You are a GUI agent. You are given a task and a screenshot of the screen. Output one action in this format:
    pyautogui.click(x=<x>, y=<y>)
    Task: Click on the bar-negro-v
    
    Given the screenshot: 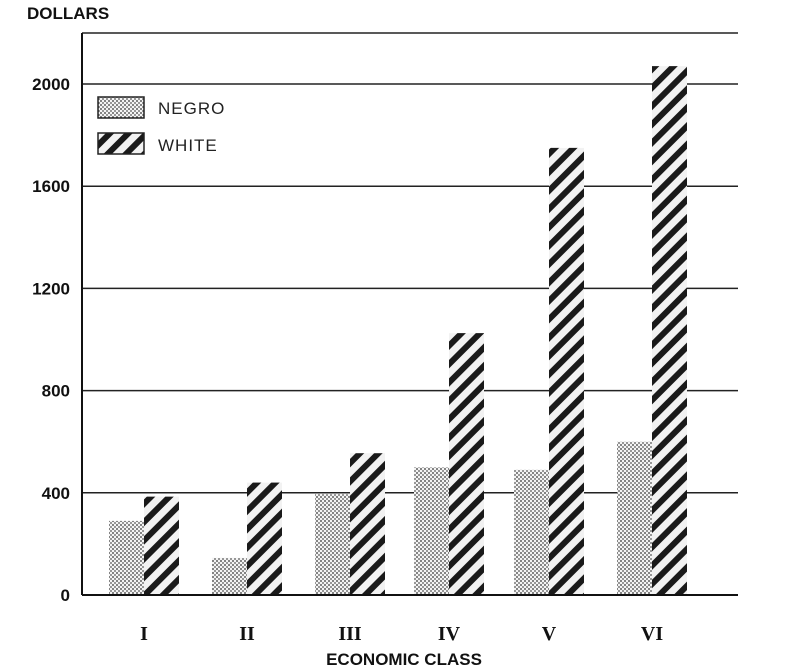 What is the action you would take?
    pyautogui.click(x=531, y=532)
    